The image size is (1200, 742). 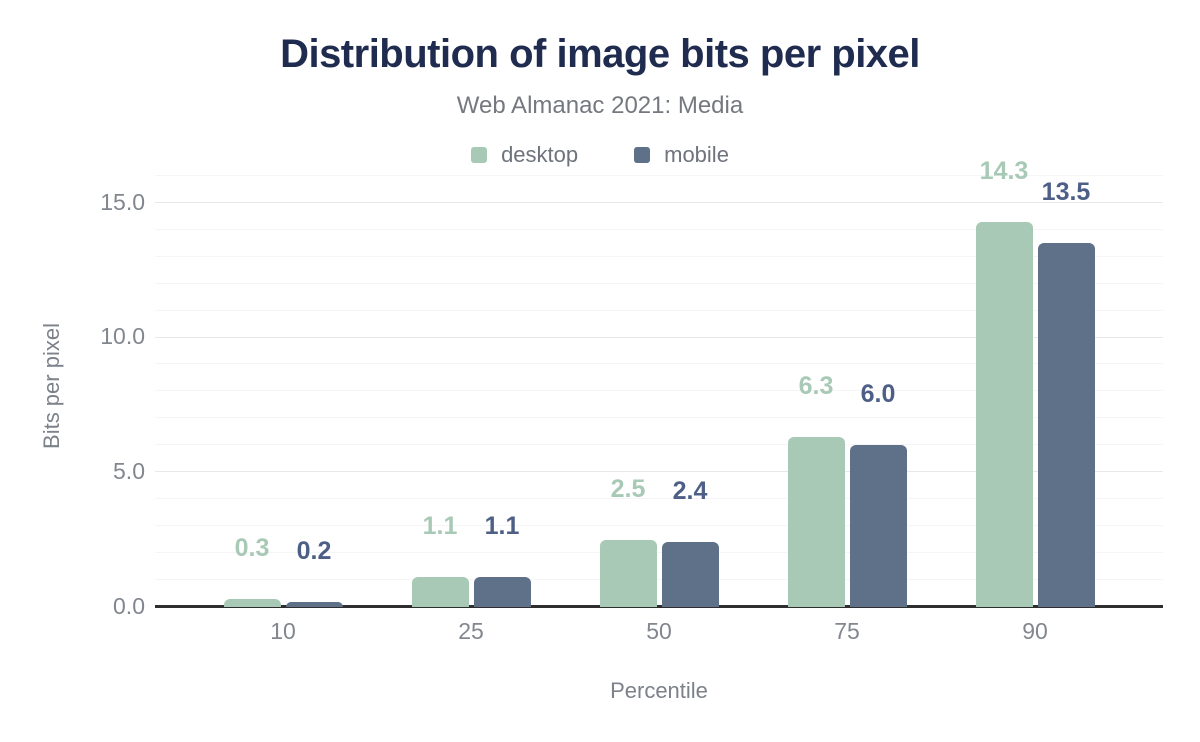 I want to click on x-tick-label: 50, so click(x=659, y=631).